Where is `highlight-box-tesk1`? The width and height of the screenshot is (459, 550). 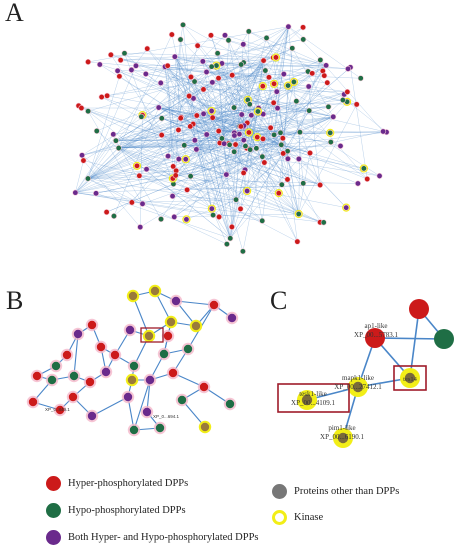 highlight-box-tesk1 is located at coordinates (313, 398).